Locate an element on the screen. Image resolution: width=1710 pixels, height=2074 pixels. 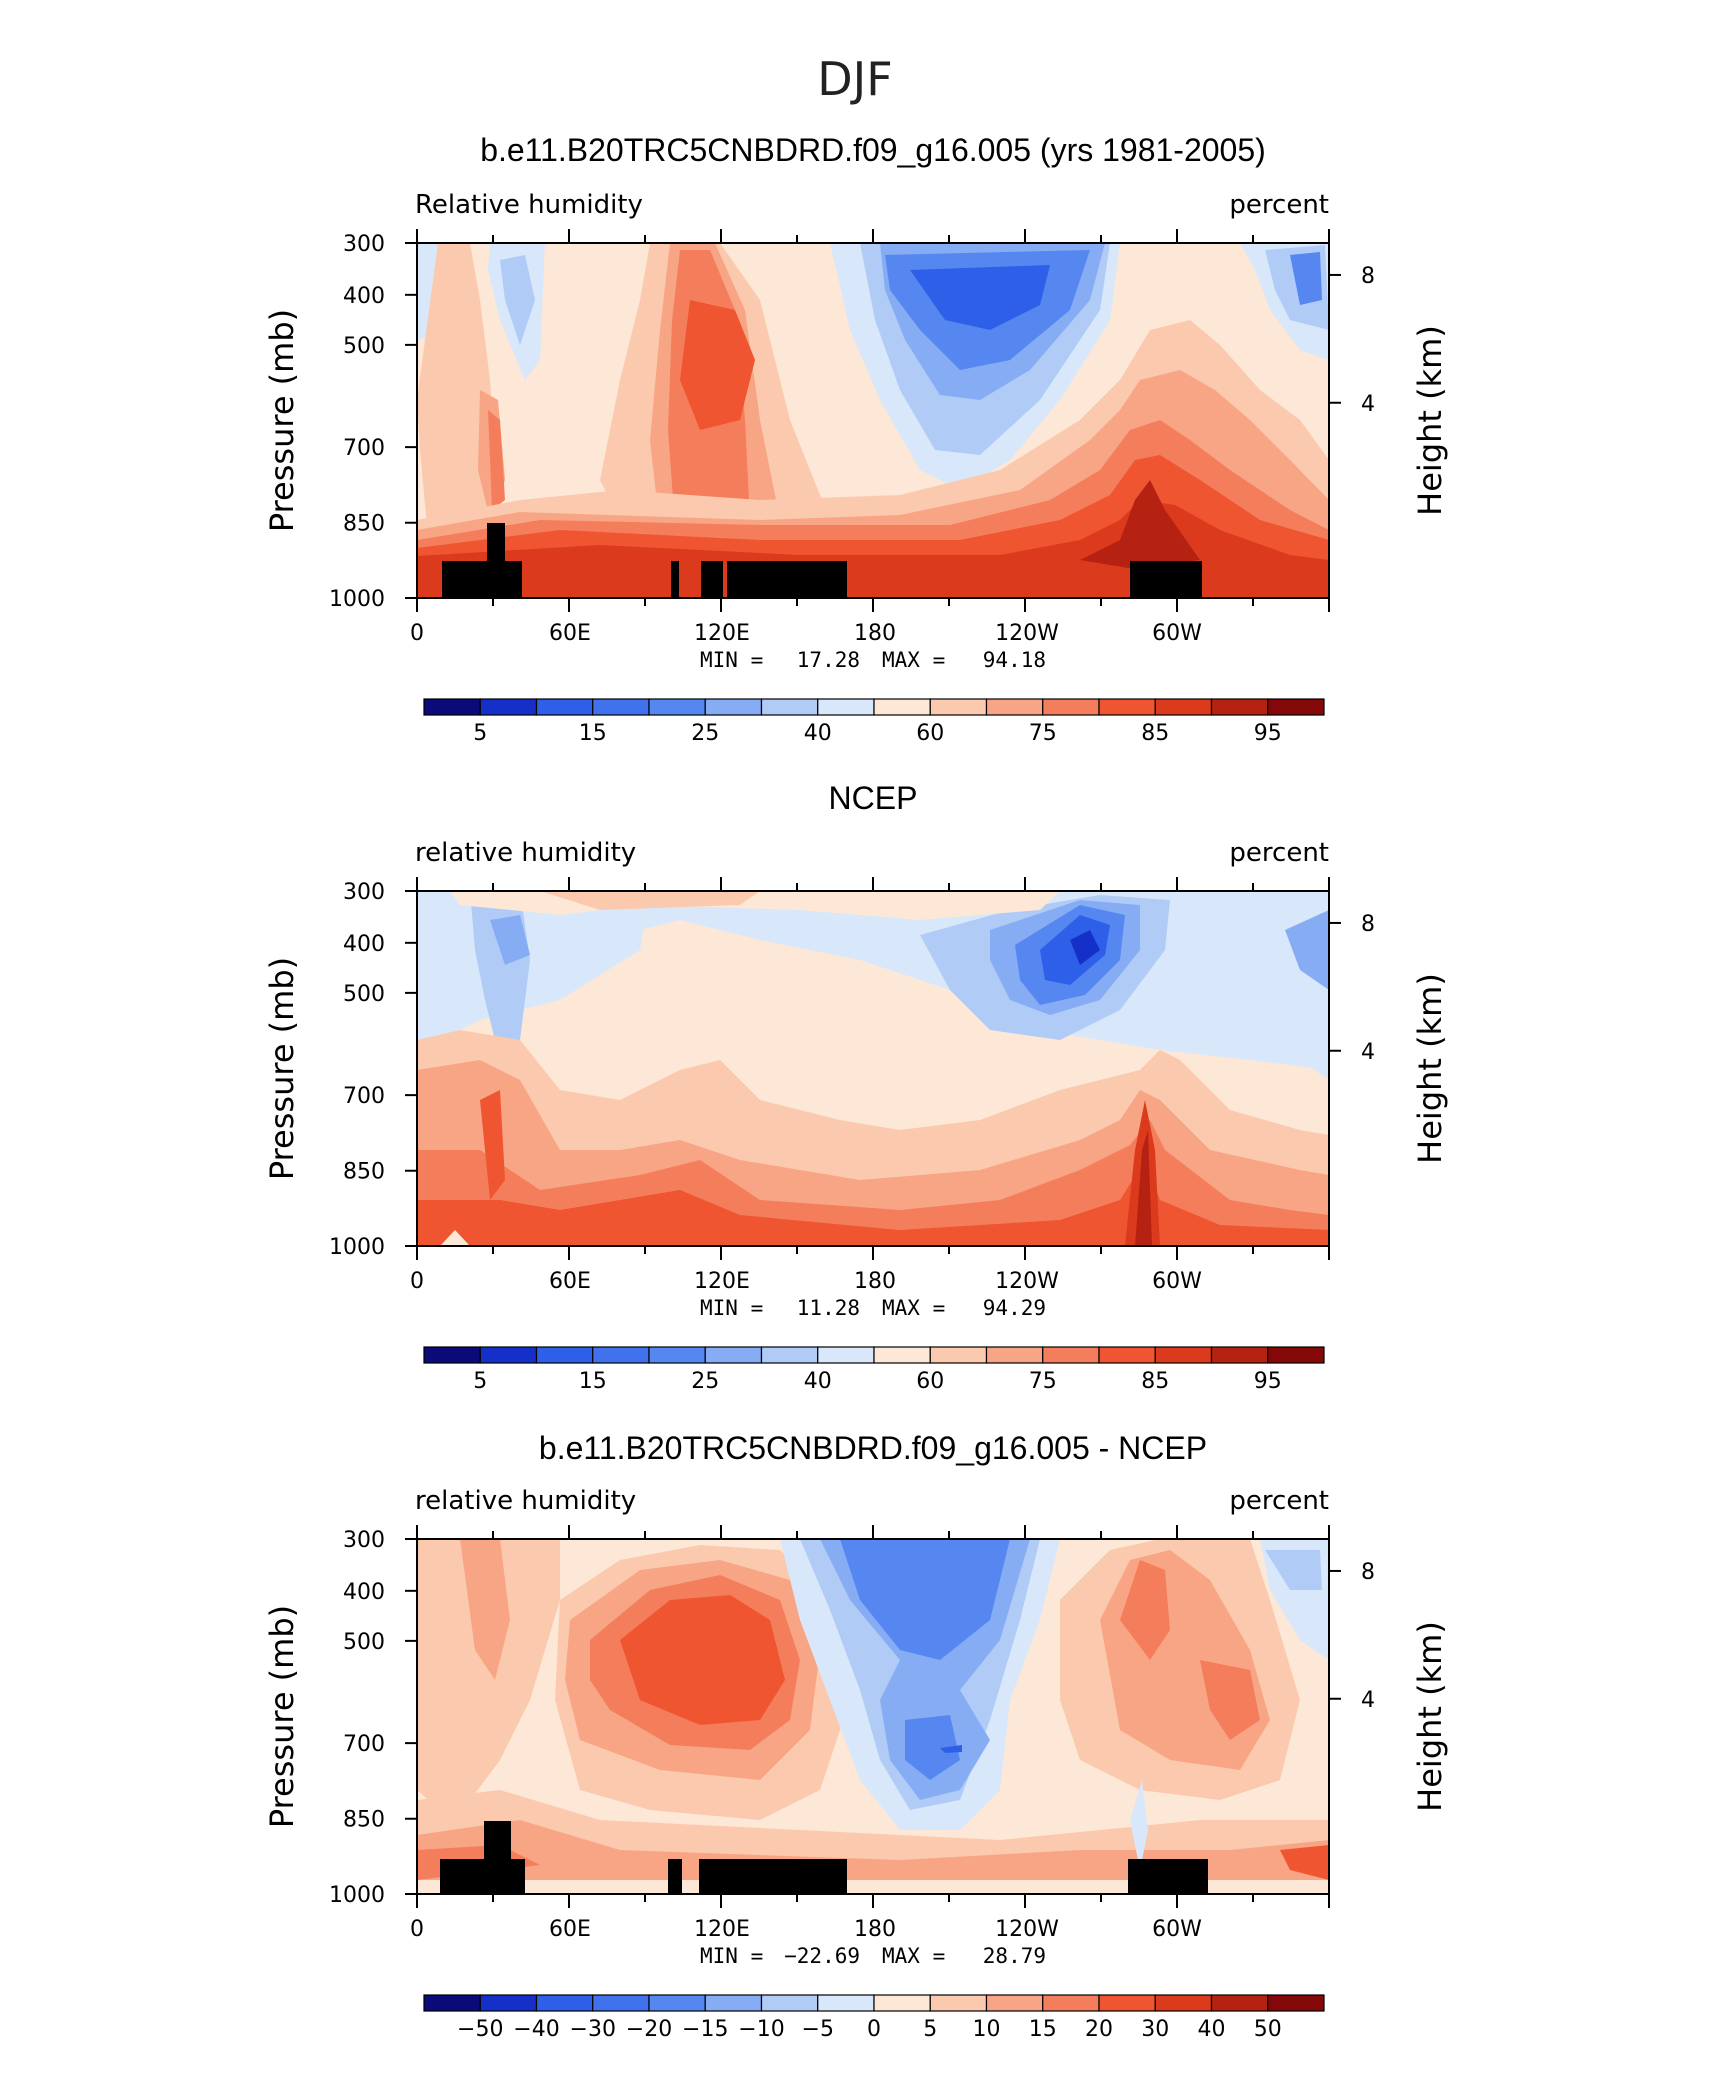
colorbar-label: −30 is located at coordinates (593, 2029).